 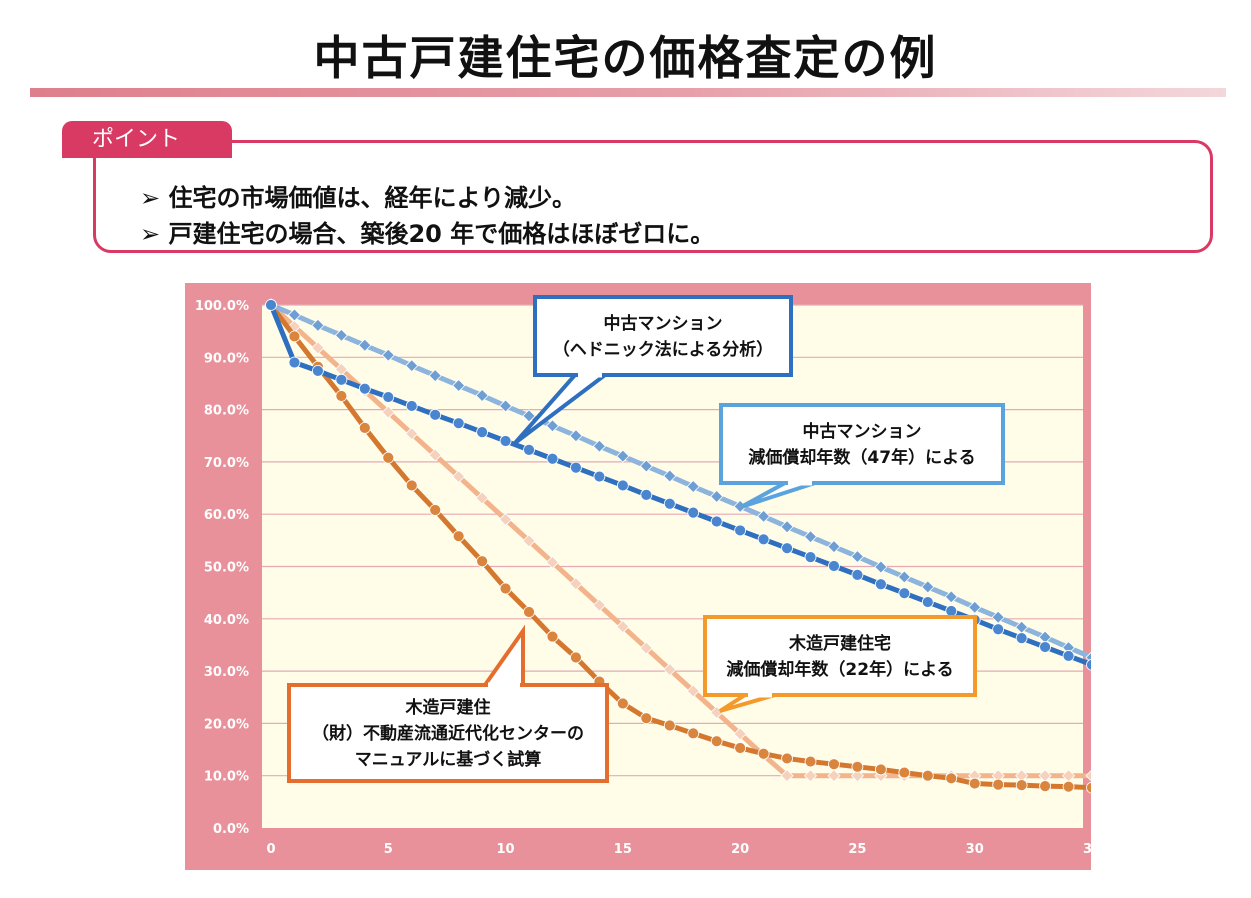 What do you see at coordinates (222, 306) in the screenshot?
I see `y-tick-label: 100.0%` at bounding box center [222, 306].